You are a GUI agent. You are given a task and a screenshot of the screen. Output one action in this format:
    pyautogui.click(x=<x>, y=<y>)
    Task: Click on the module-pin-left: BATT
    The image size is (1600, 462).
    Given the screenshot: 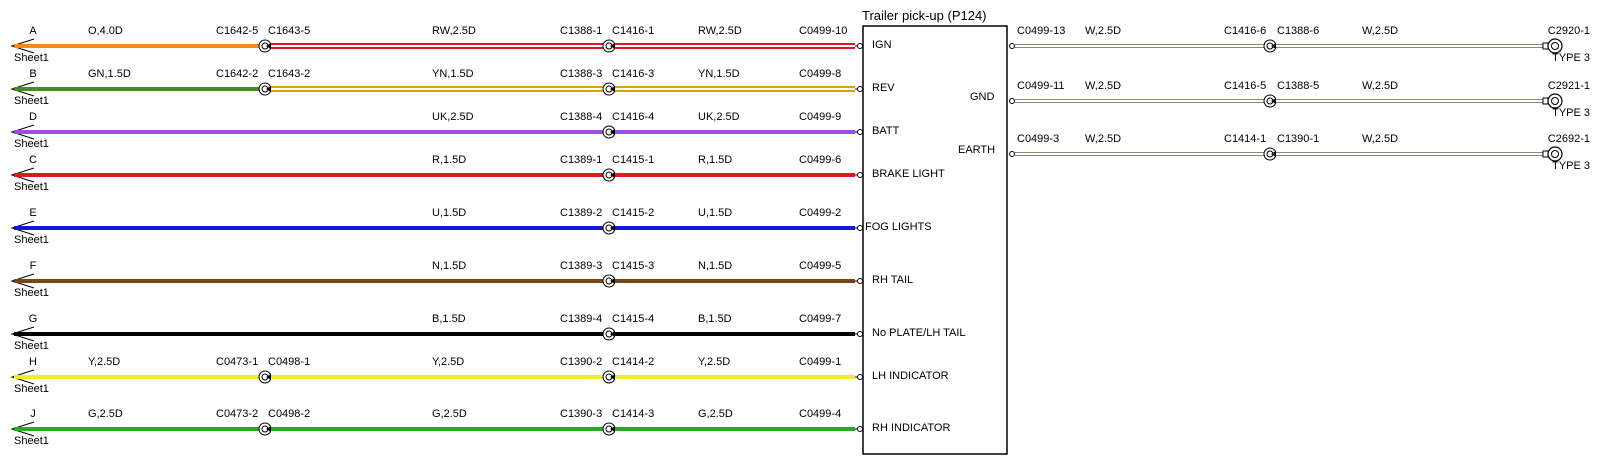 What is the action you would take?
    pyautogui.click(x=886, y=131)
    